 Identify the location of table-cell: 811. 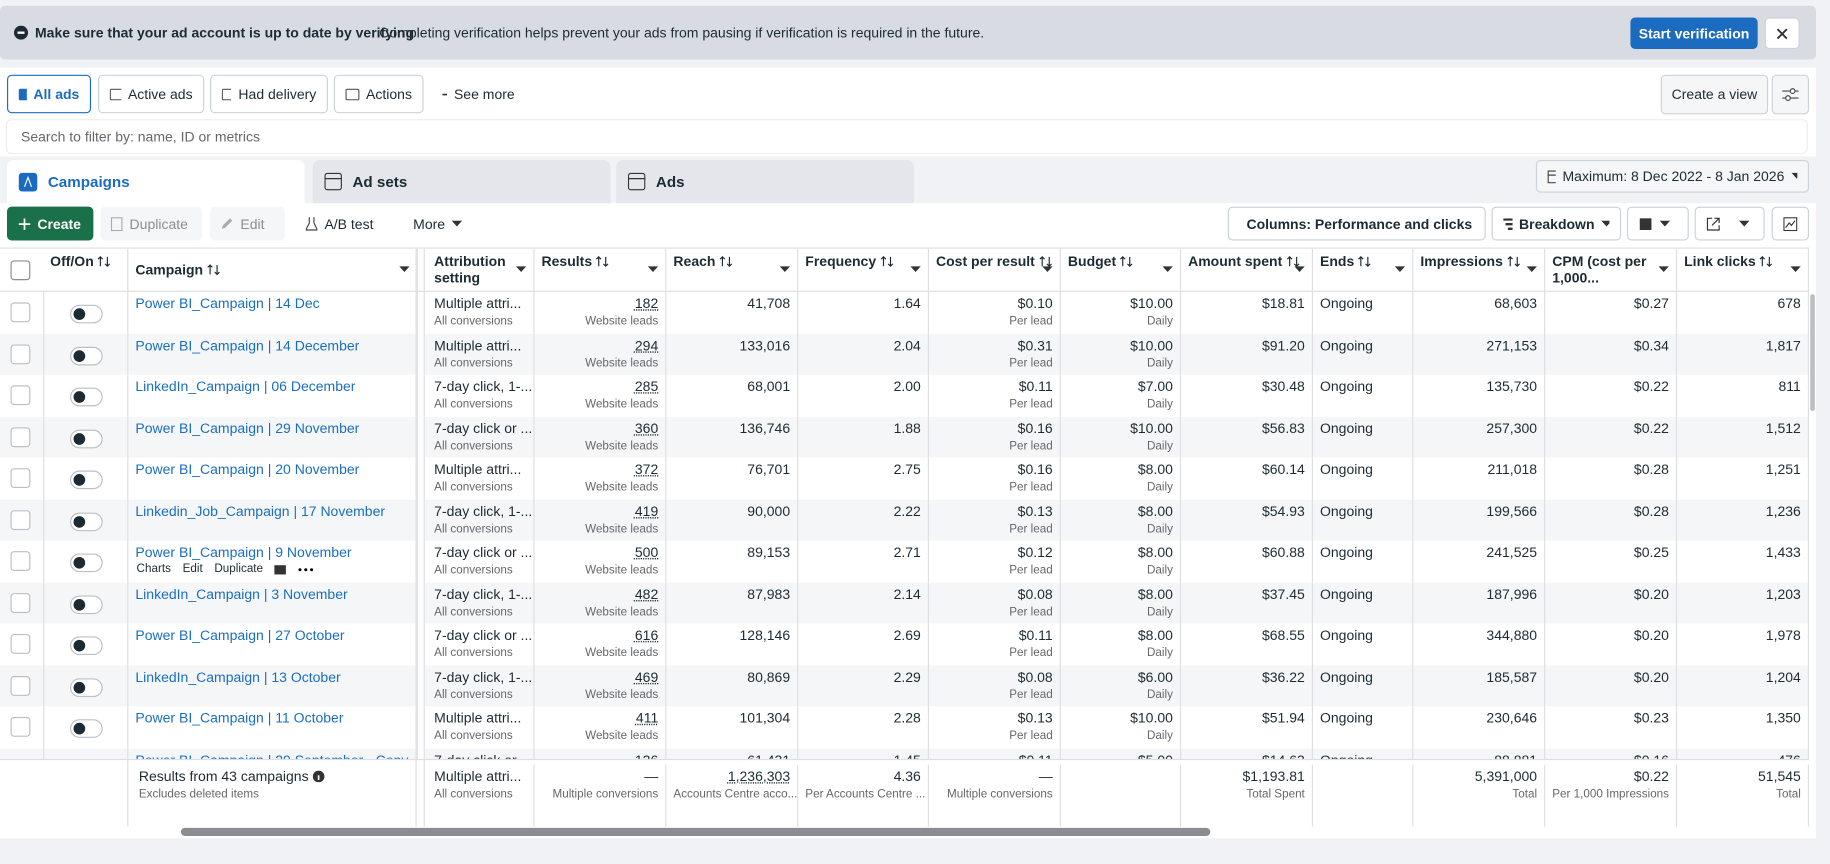
(1743, 395).